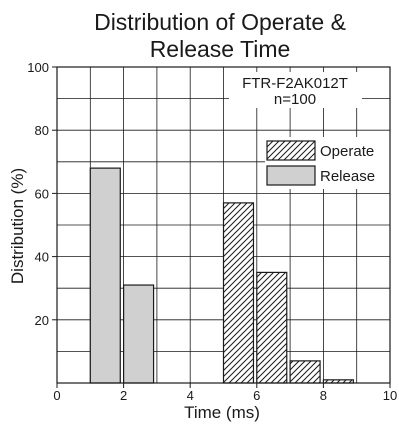 This screenshot has height=430, width=399. What do you see at coordinates (347, 176) in the screenshot?
I see `legend-label-release: Release` at bounding box center [347, 176].